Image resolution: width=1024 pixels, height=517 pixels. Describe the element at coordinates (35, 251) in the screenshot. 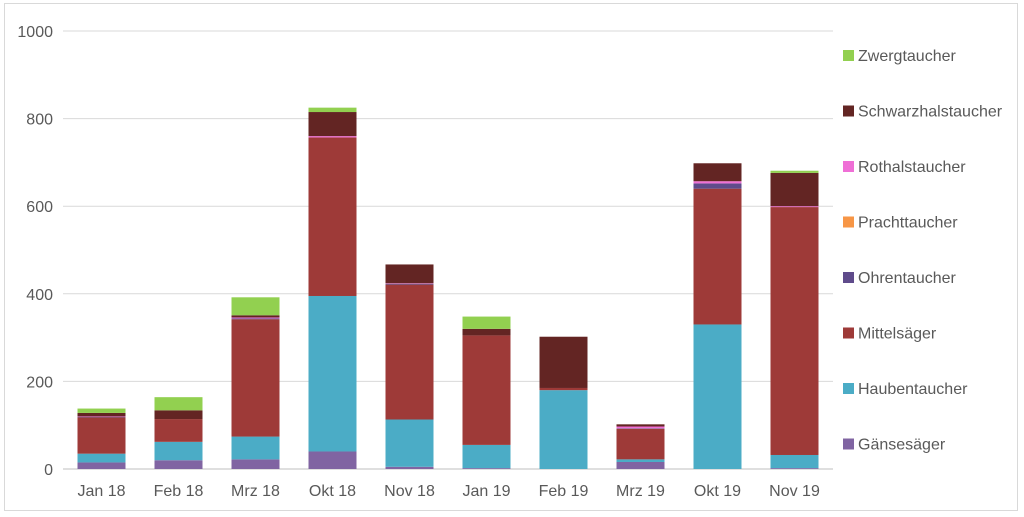

I see `y-axis-tick-labels: 0 200 400 600 800 1000` at that location.